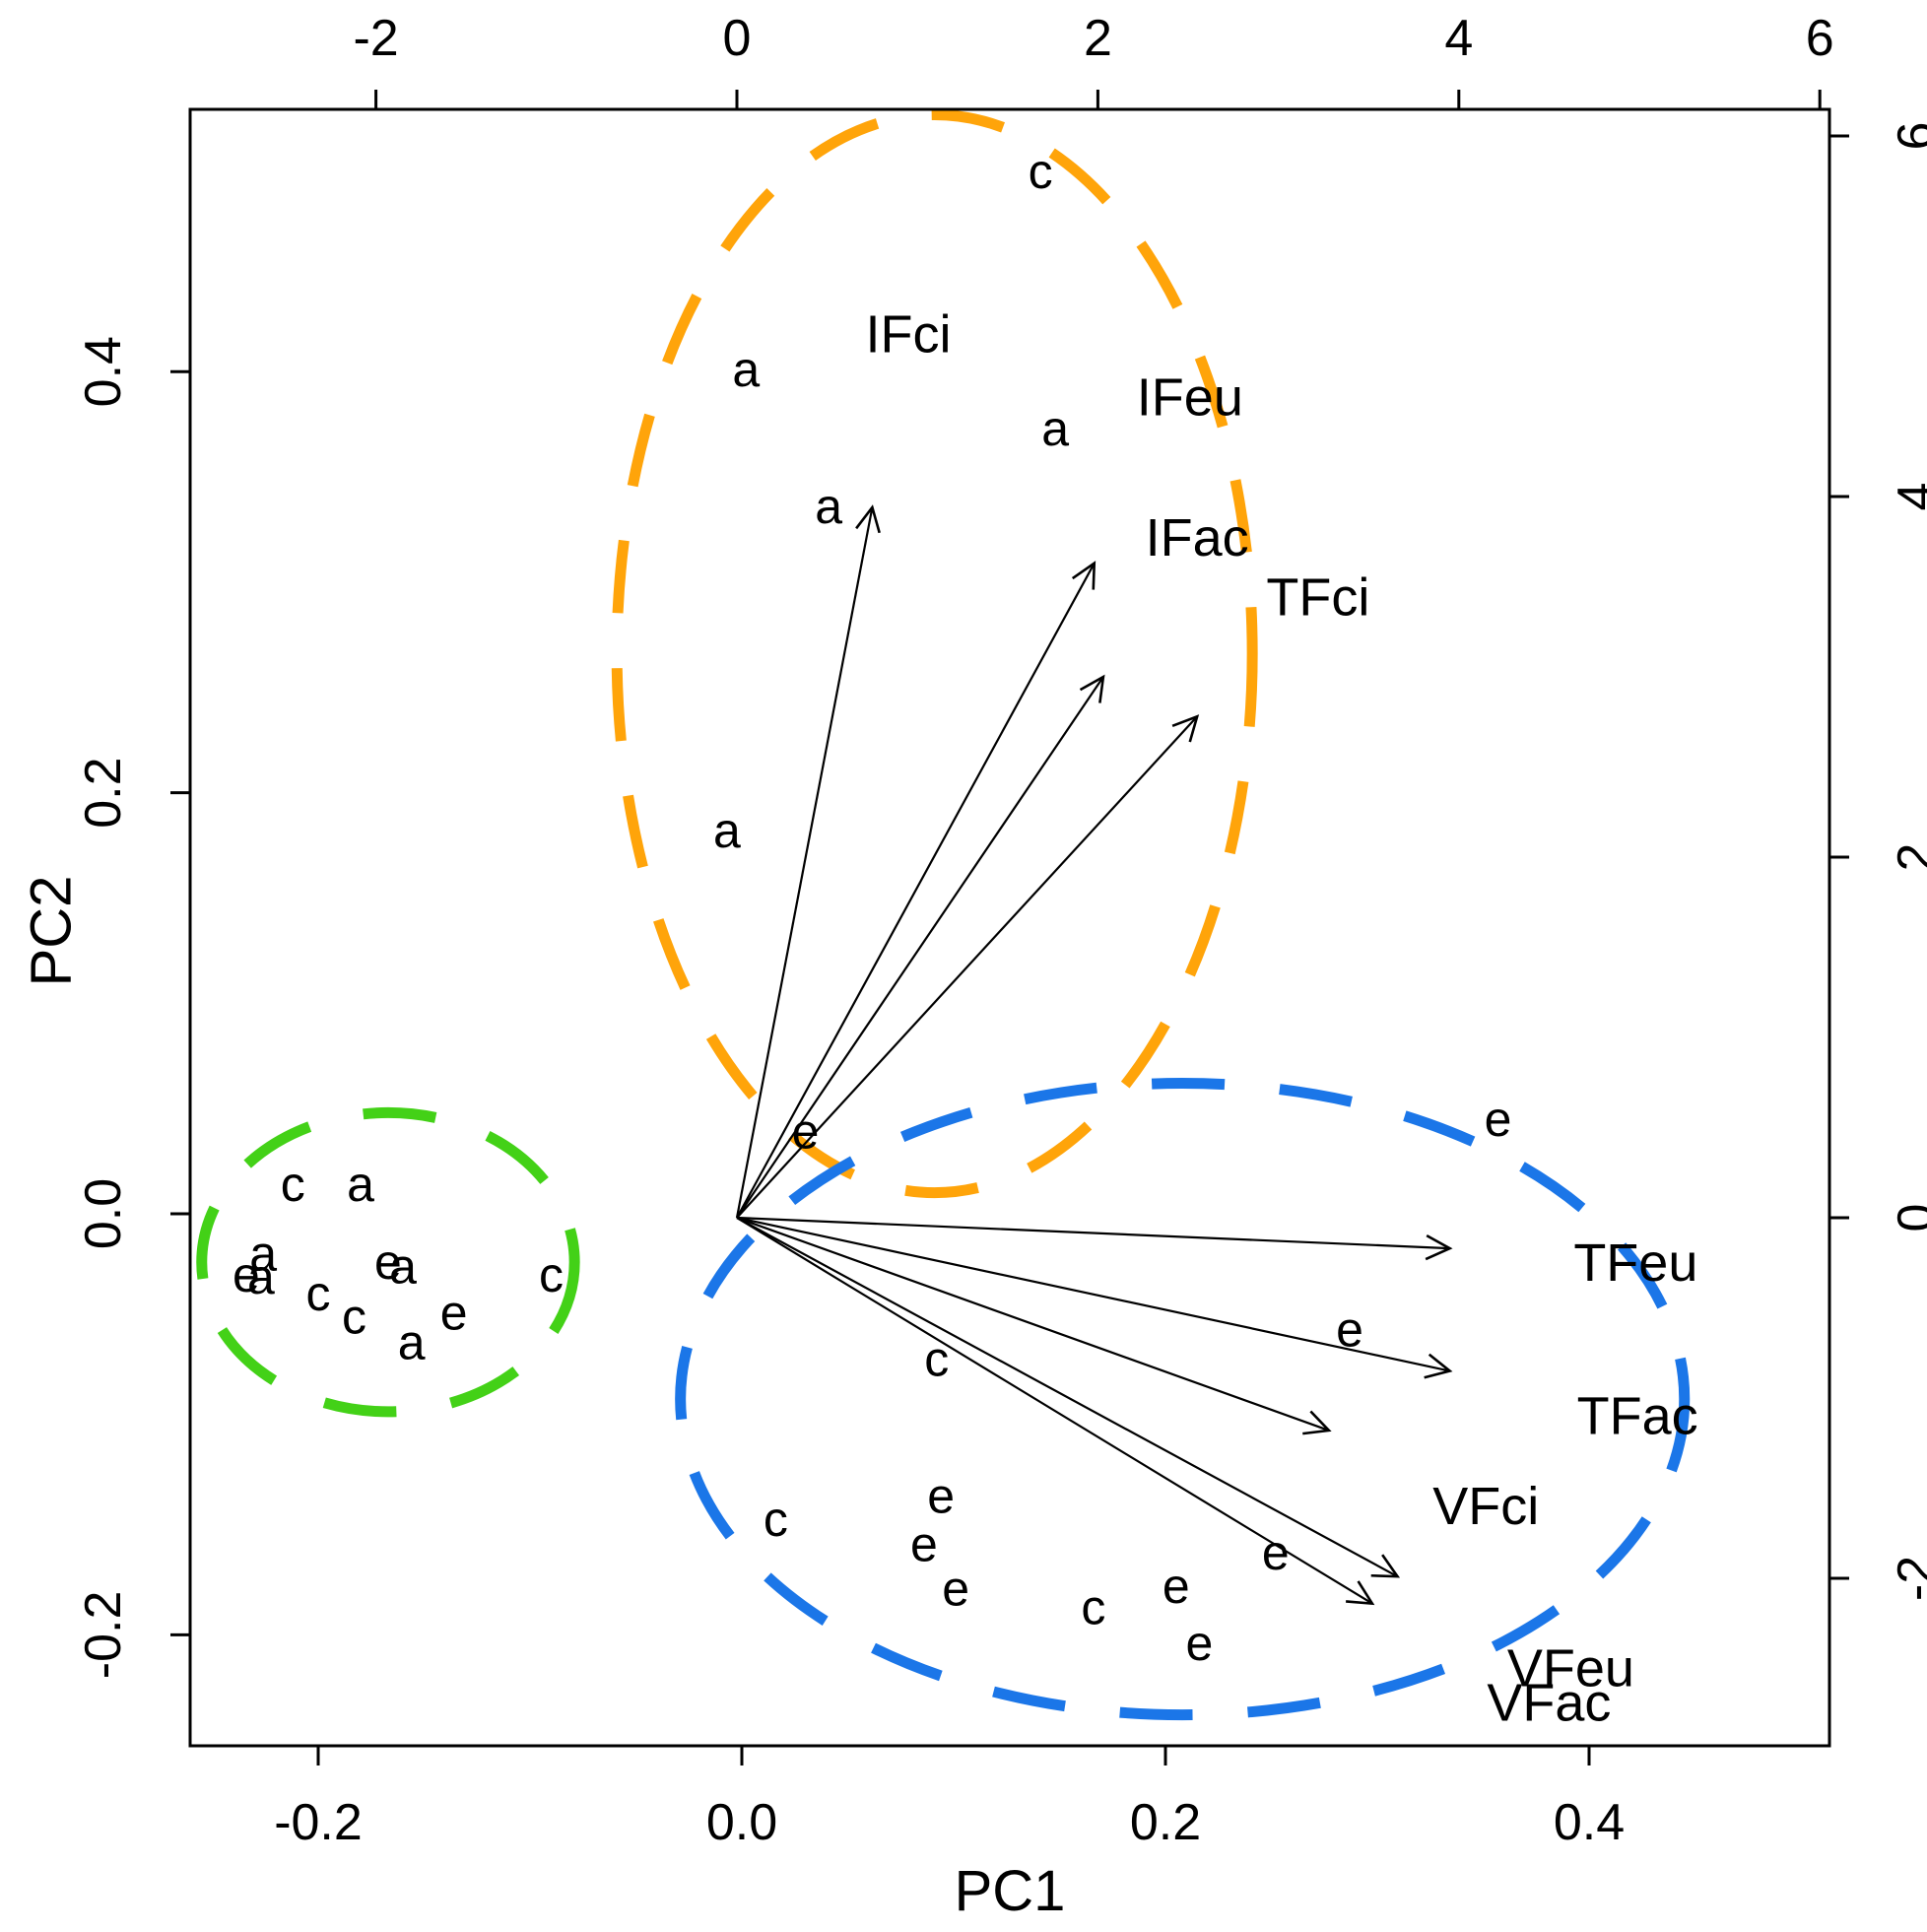 The width and height of the screenshot is (1927, 1932). Describe the element at coordinates (1498, 1119) in the screenshot. I see `data-point-e-18: e` at that location.